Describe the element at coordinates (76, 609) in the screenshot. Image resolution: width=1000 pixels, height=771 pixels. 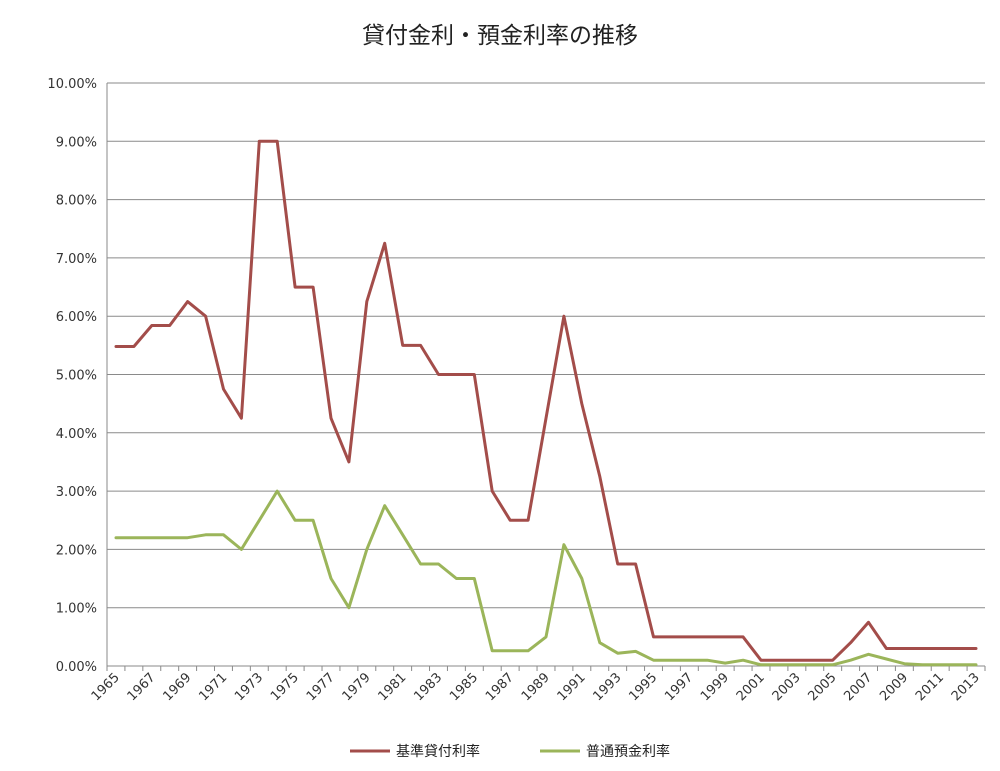
I see `y-tick-label: 1.00%` at that location.